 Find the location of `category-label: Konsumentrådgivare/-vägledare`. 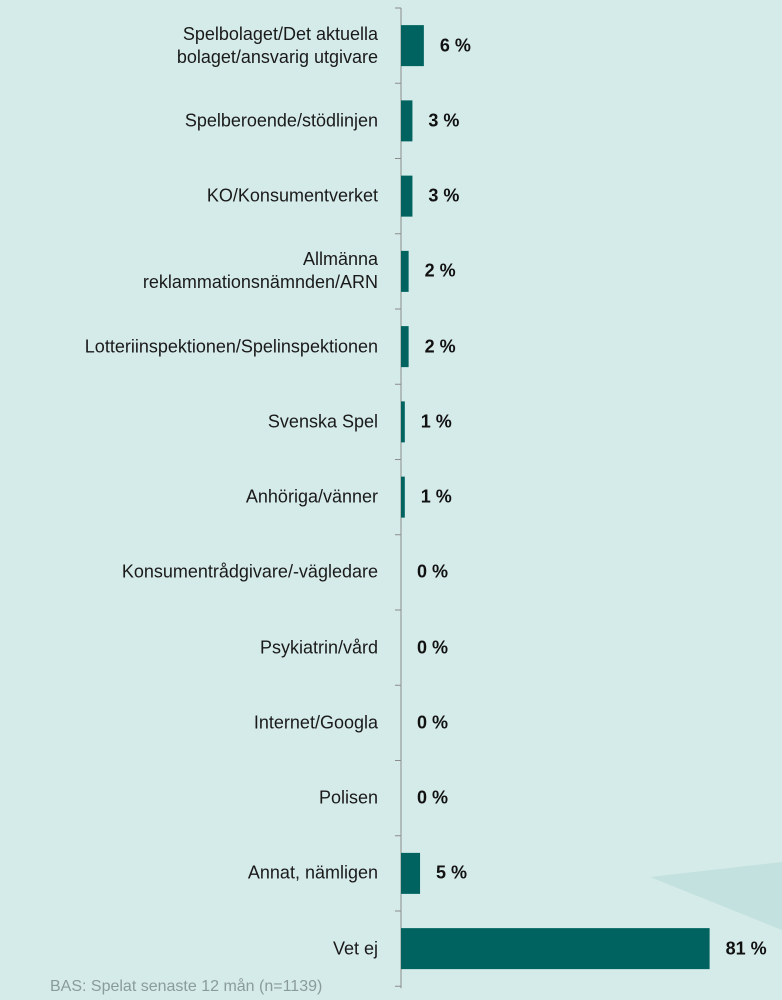

category-label: Konsumentrådgivare/-vägledare is located at coordinates (249, 571).